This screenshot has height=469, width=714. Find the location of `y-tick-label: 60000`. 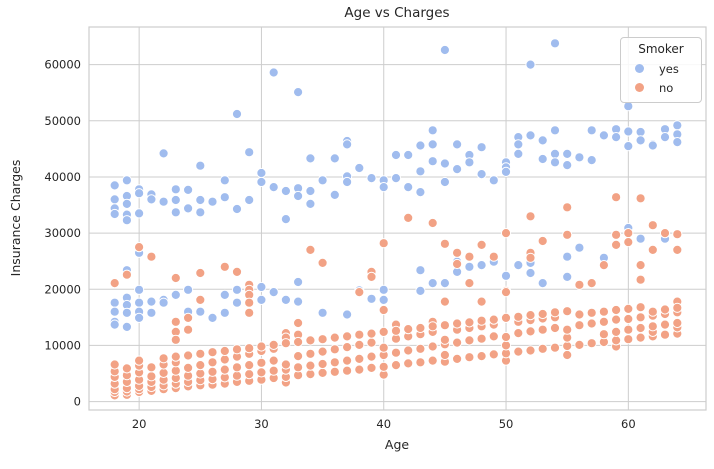

y-tick-label: 60000 is located at coordinates (62, 65).